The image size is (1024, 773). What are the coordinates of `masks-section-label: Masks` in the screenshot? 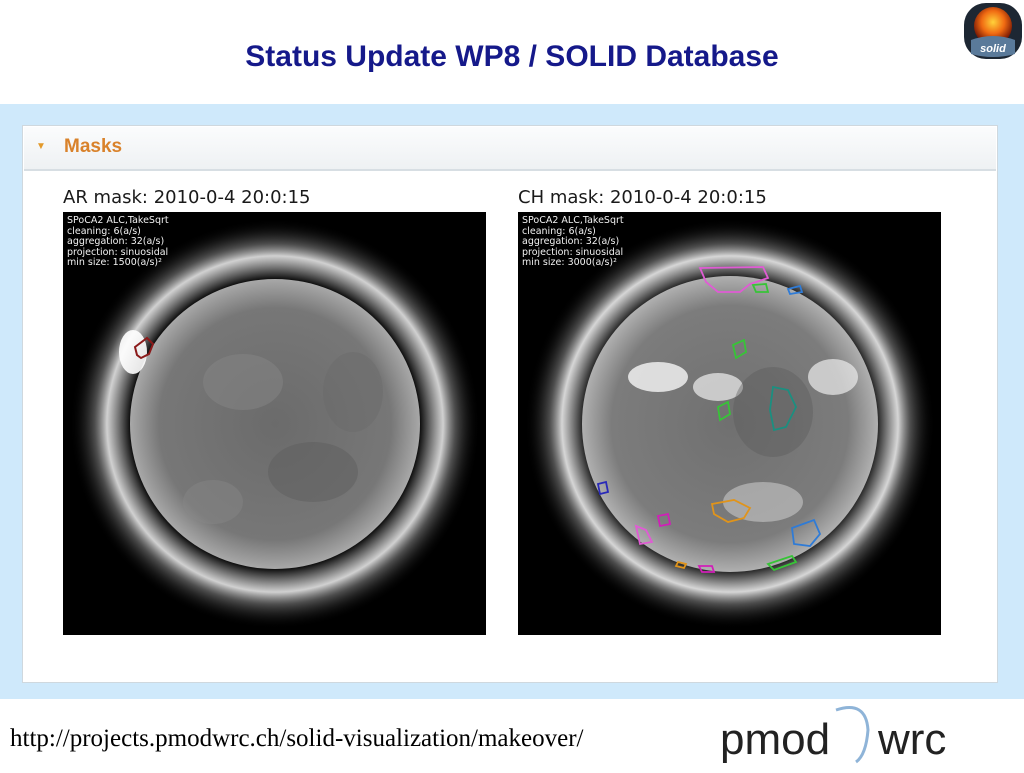 It's located at (93, 146).